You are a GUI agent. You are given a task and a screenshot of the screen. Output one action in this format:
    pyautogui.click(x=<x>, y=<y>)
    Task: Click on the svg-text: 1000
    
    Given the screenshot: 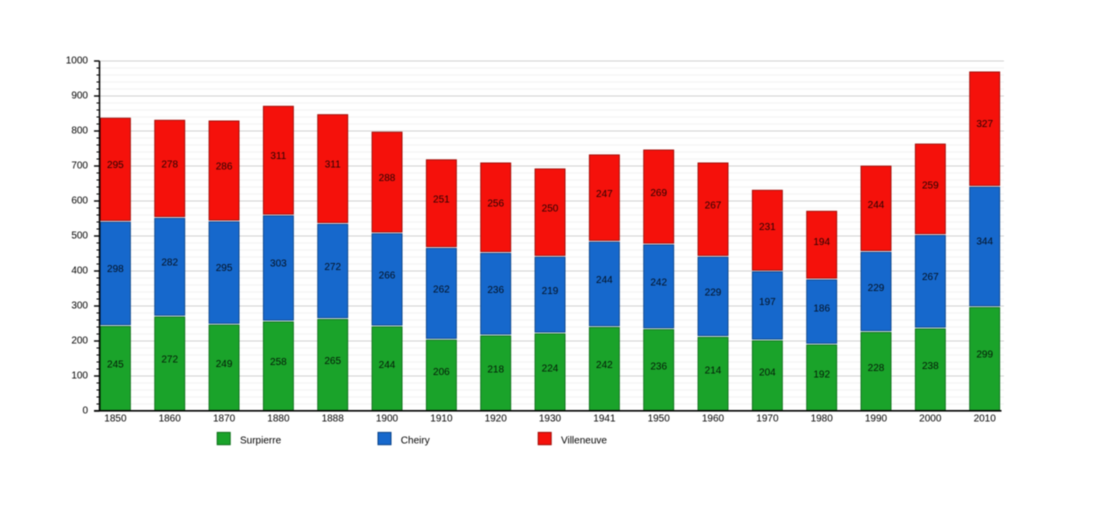 What is the action you would take?
    pyautogui.click(x=77, y=61)
    